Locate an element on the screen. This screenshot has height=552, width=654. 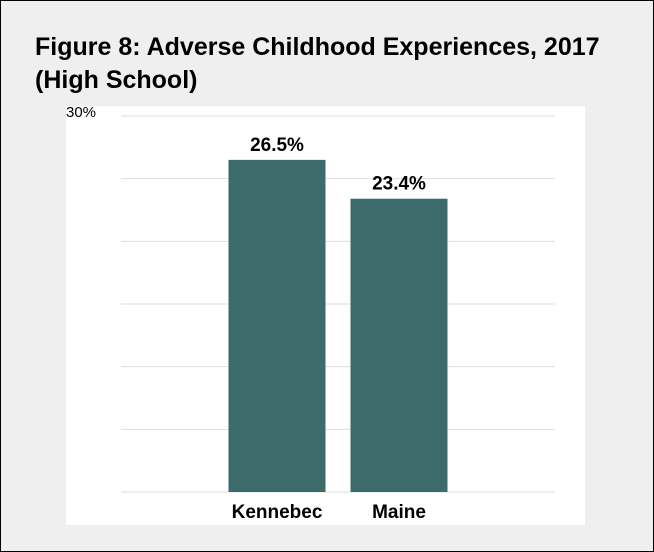
x-tick-label: Kennebec is located at coordinates (277, 512).